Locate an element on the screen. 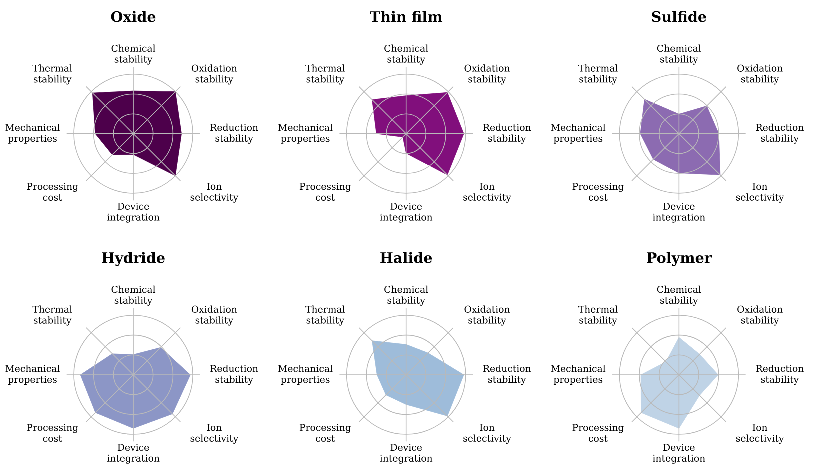  chart-title: Halide is located at coordinates (406, 258).